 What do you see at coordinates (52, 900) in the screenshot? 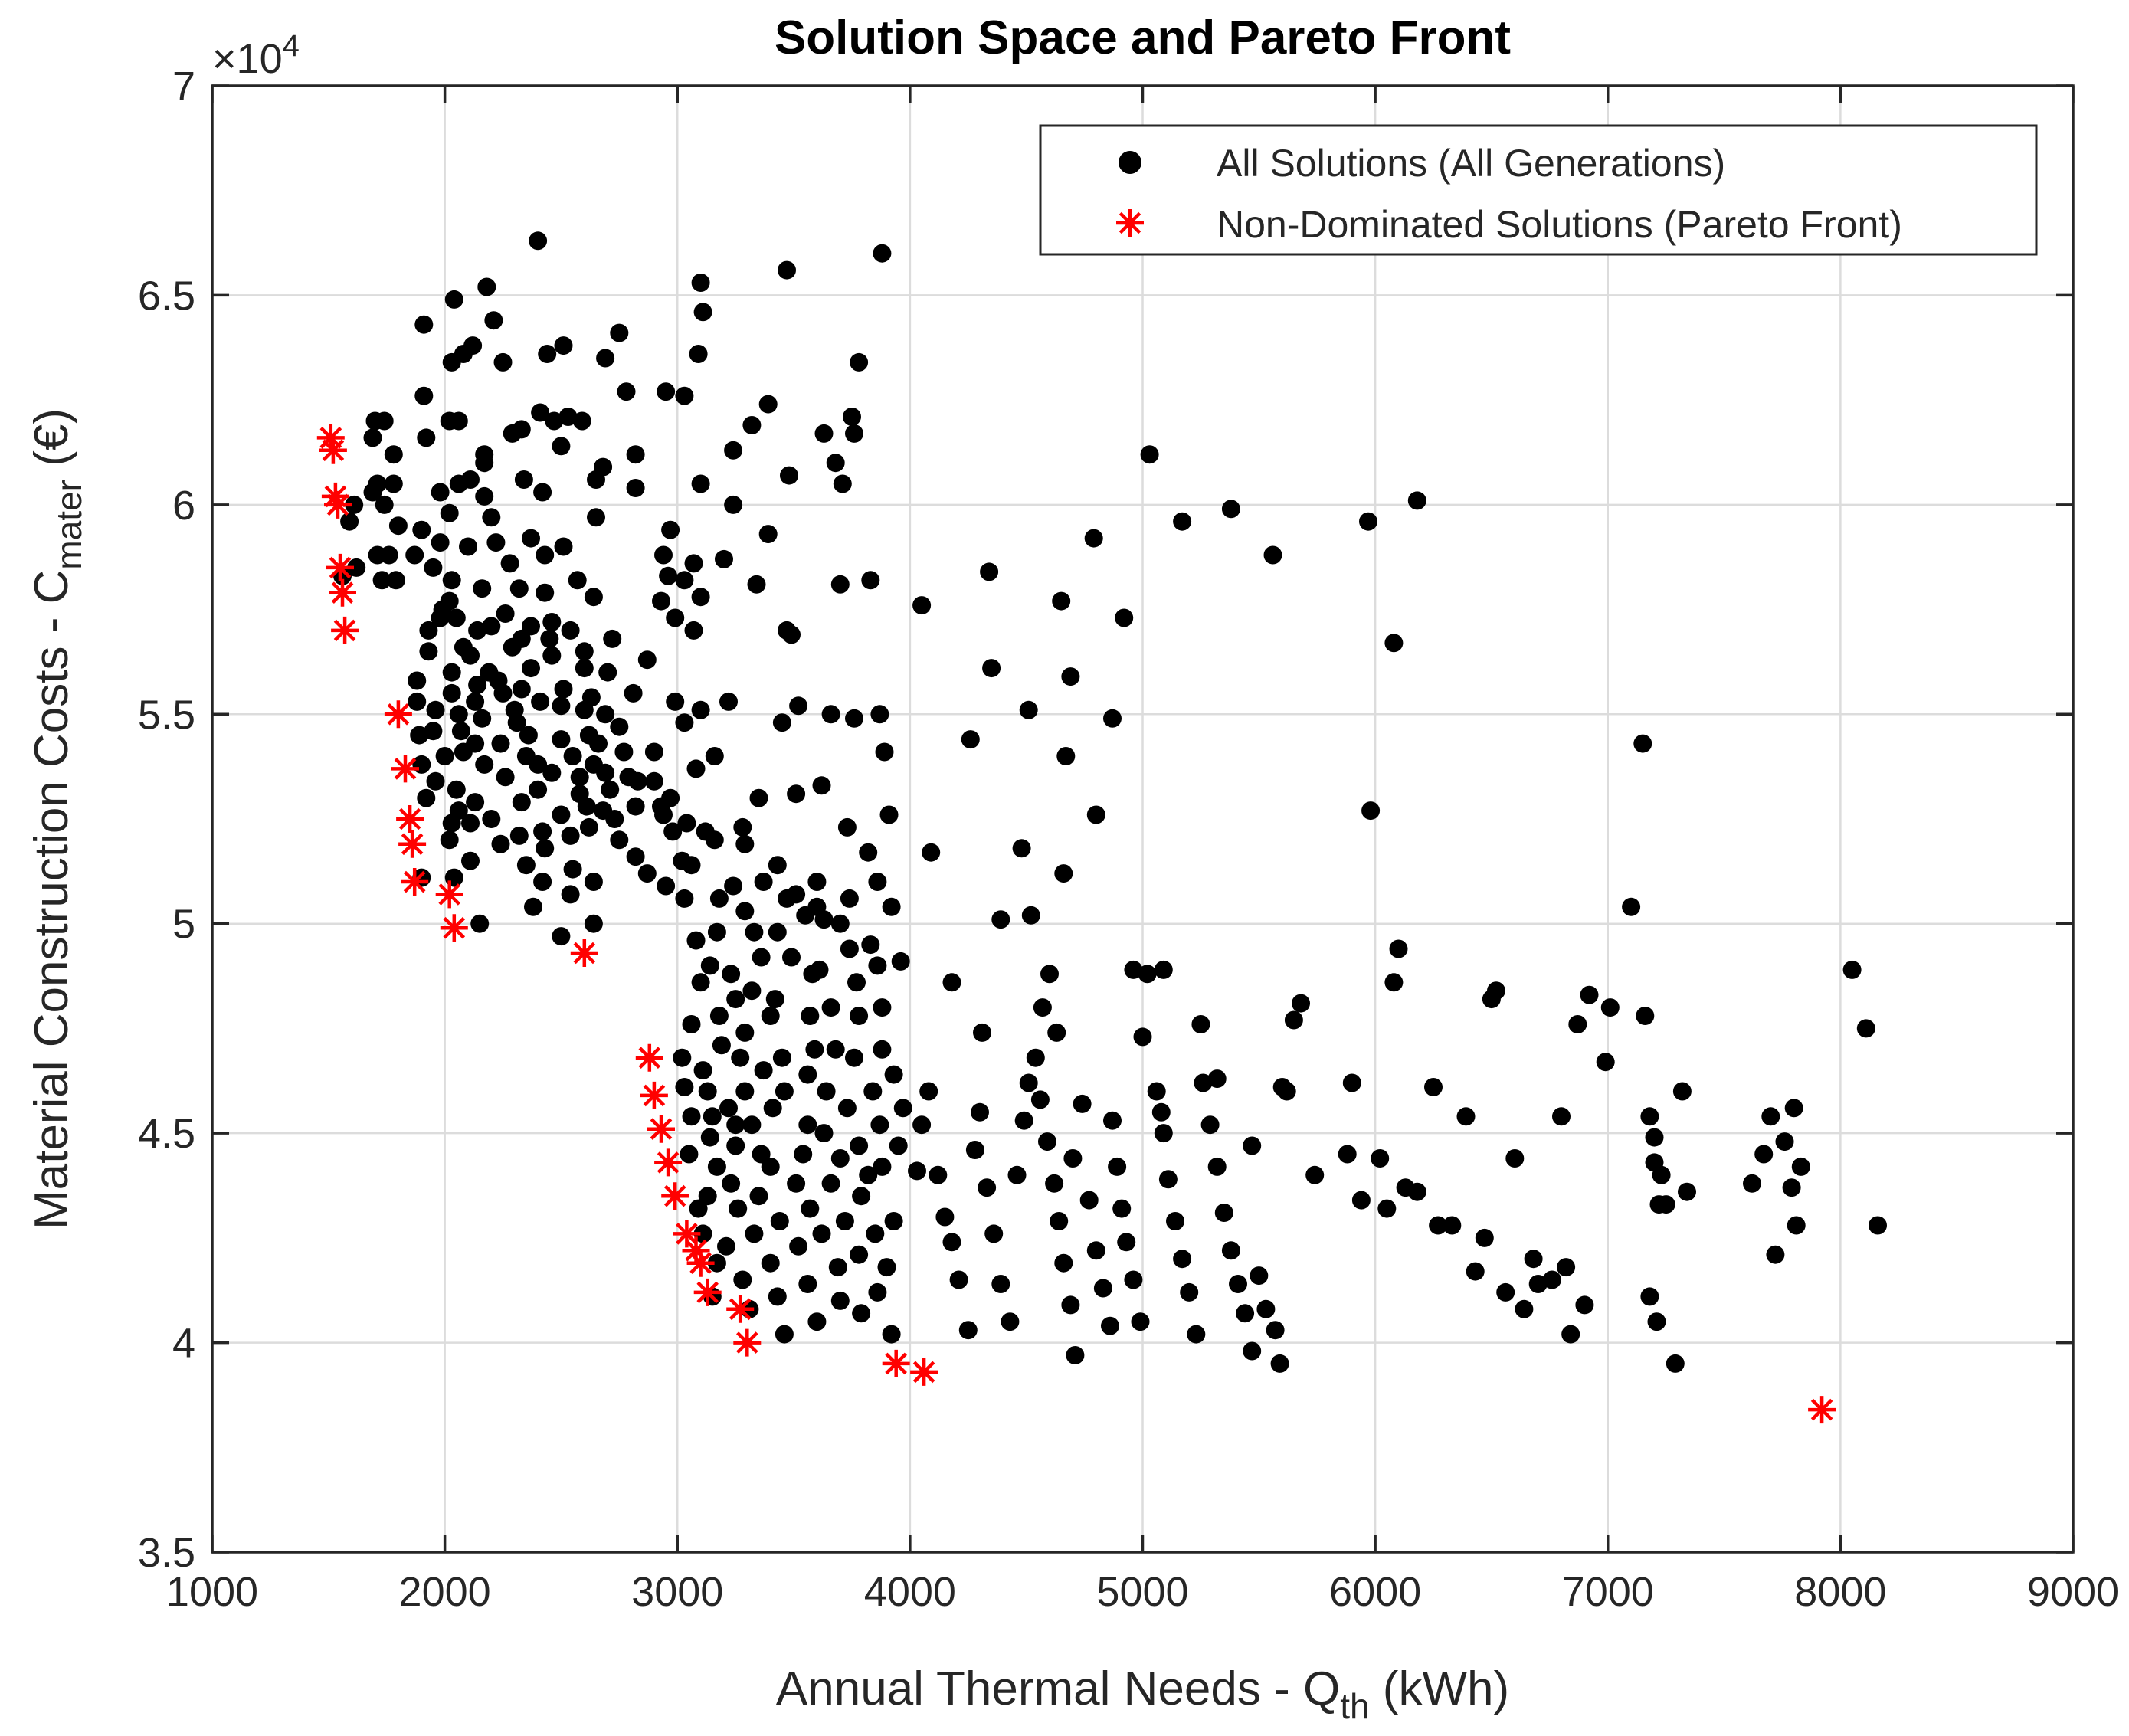
I see `y-axis-label-main: Material Construction Costs - C` at bounding box center [52, 900].